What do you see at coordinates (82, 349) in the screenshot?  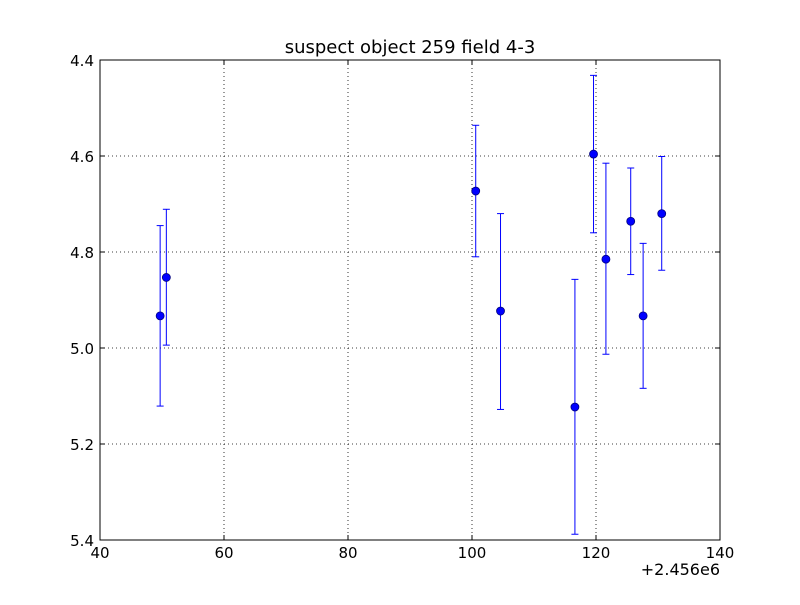 I see `y-tick-label: 5.0` at bounding box center [82, 349].